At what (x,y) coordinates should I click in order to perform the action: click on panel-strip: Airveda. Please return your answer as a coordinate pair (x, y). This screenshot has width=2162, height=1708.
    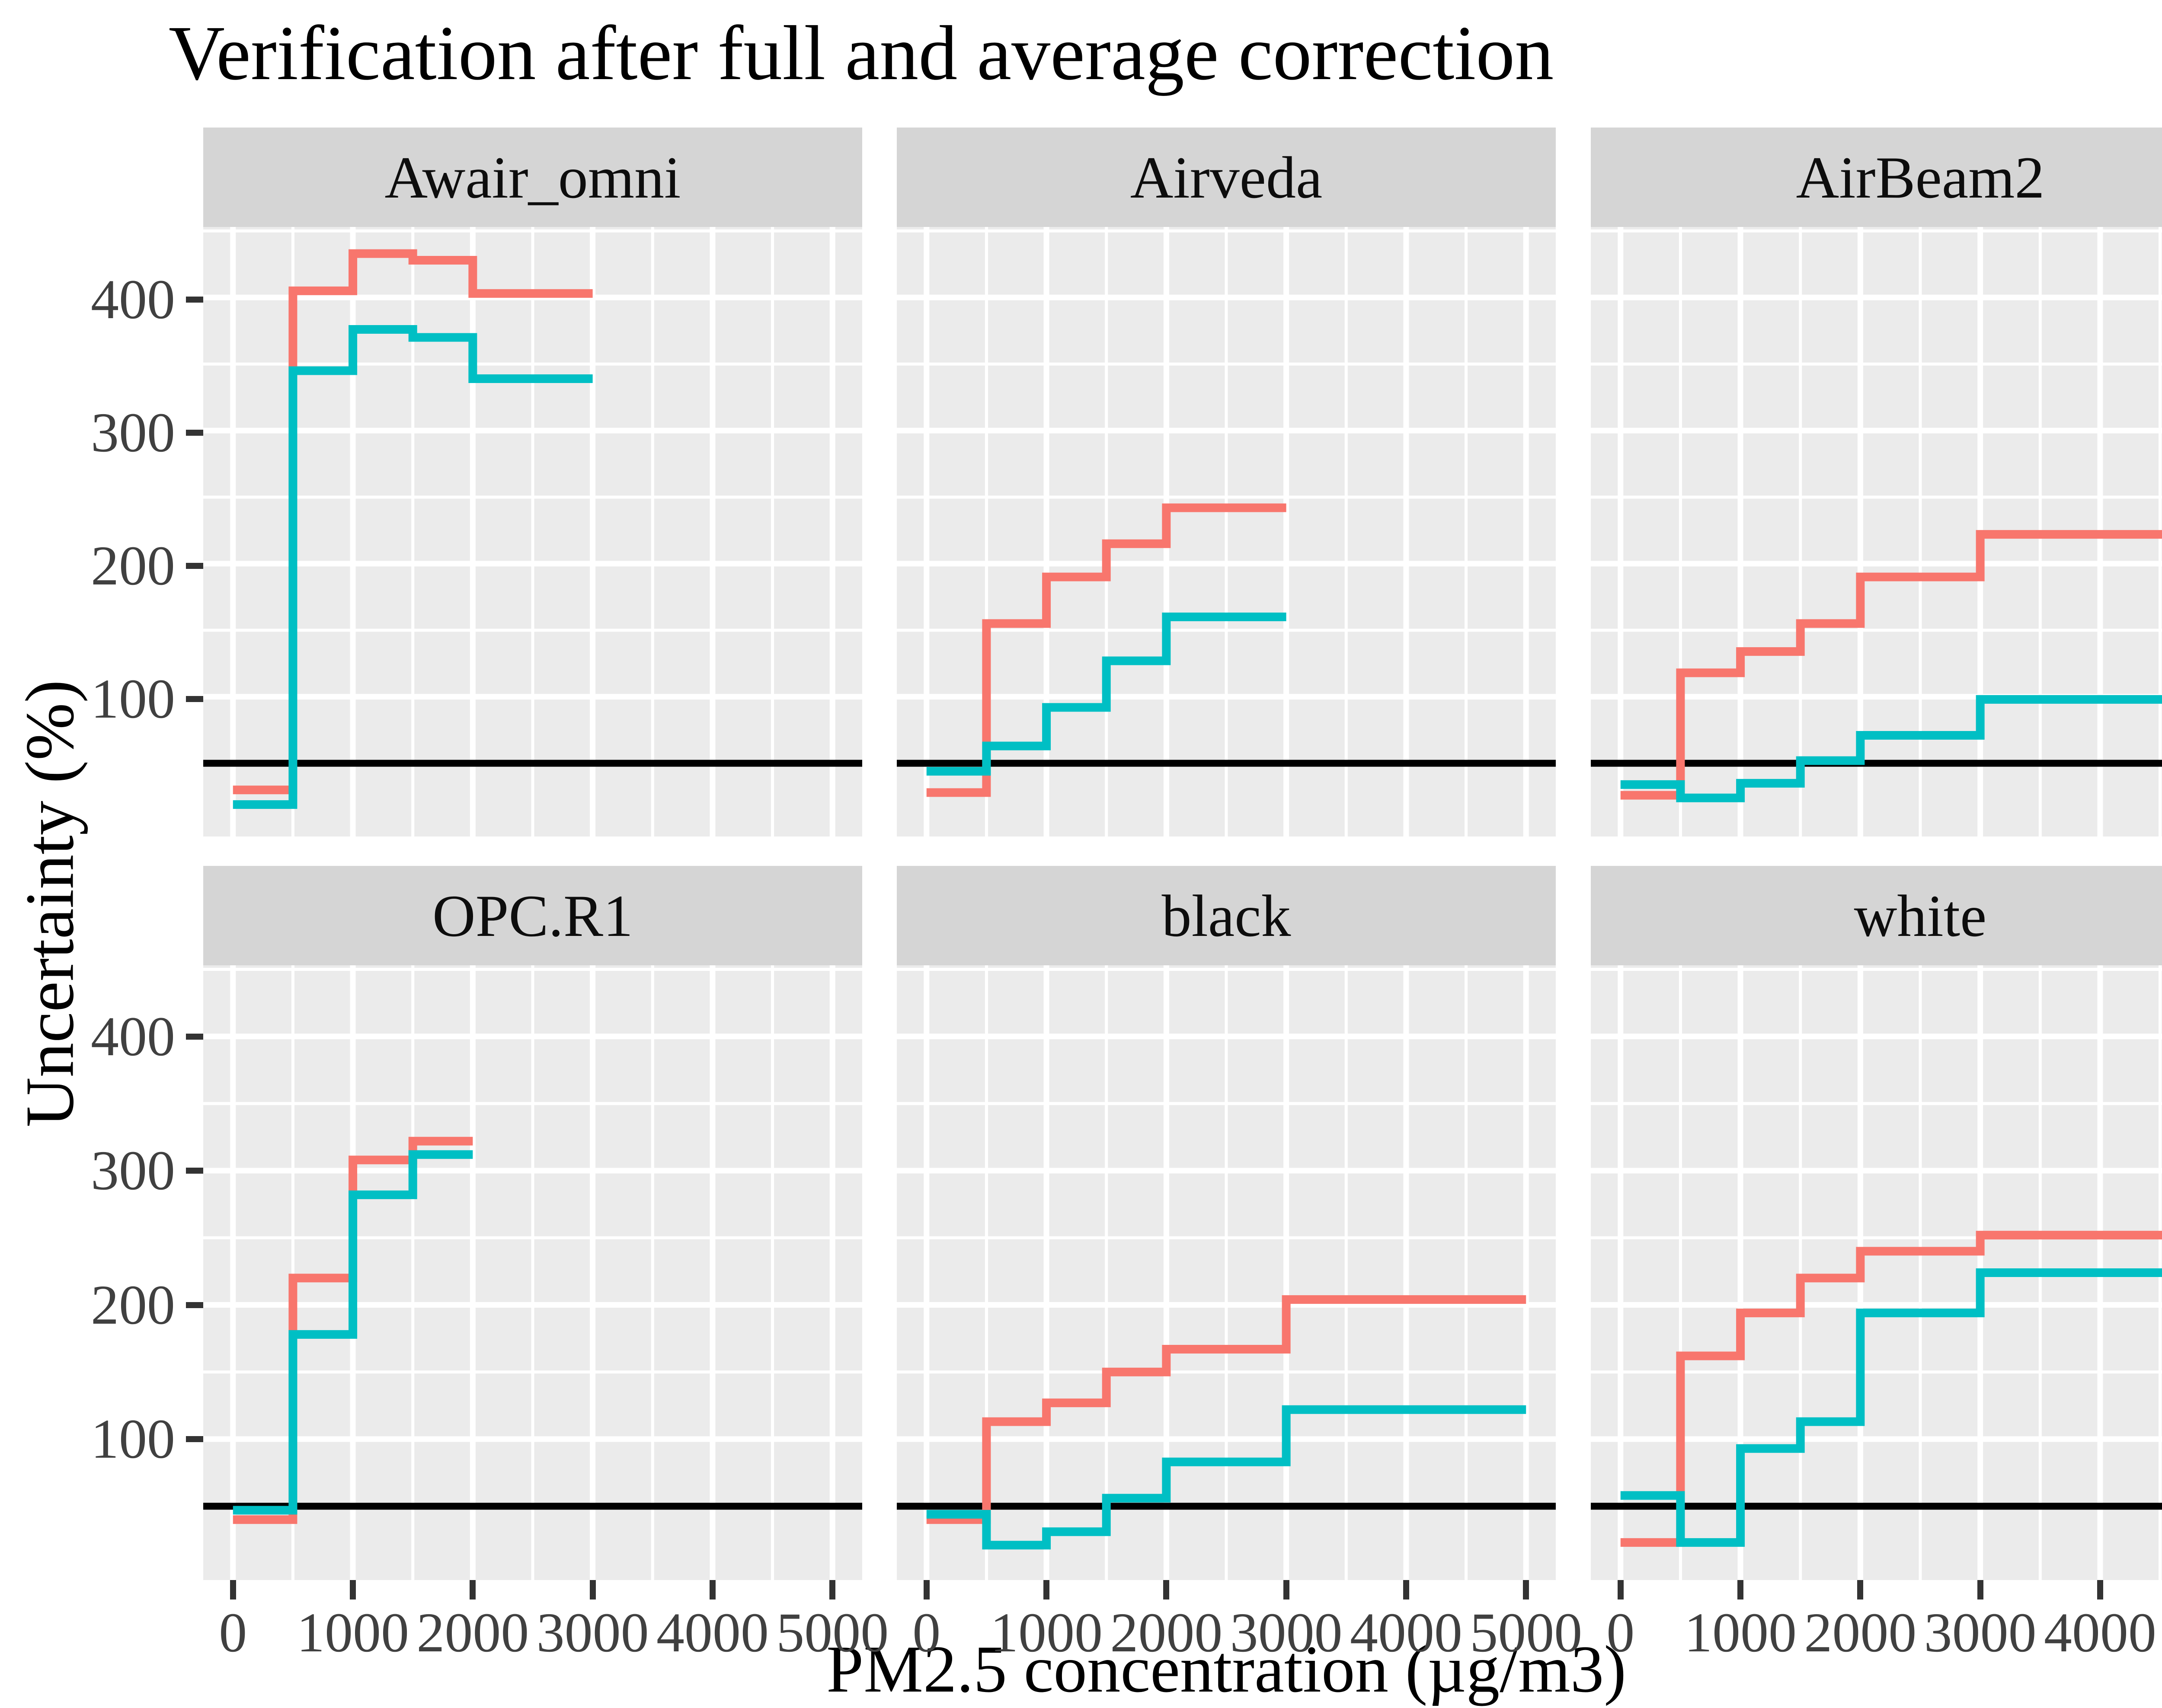
    Looking at the image, I should click on (1226, 177).